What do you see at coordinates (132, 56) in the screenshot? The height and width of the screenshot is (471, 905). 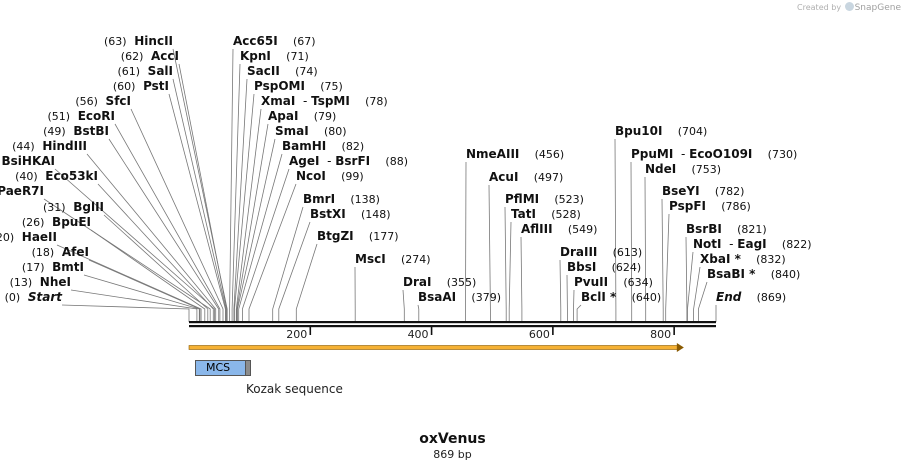 I see `site-pos-acci: (62)` at bounding box center [132, 56].